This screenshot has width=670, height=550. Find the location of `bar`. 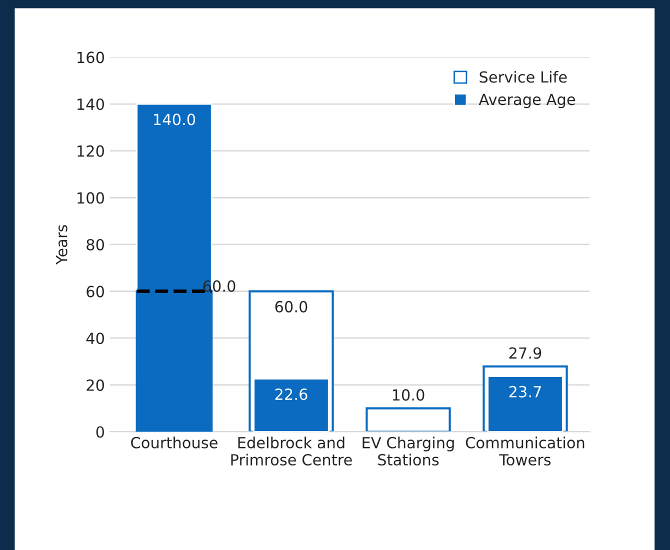

bar is located at coordinates (408, 419).